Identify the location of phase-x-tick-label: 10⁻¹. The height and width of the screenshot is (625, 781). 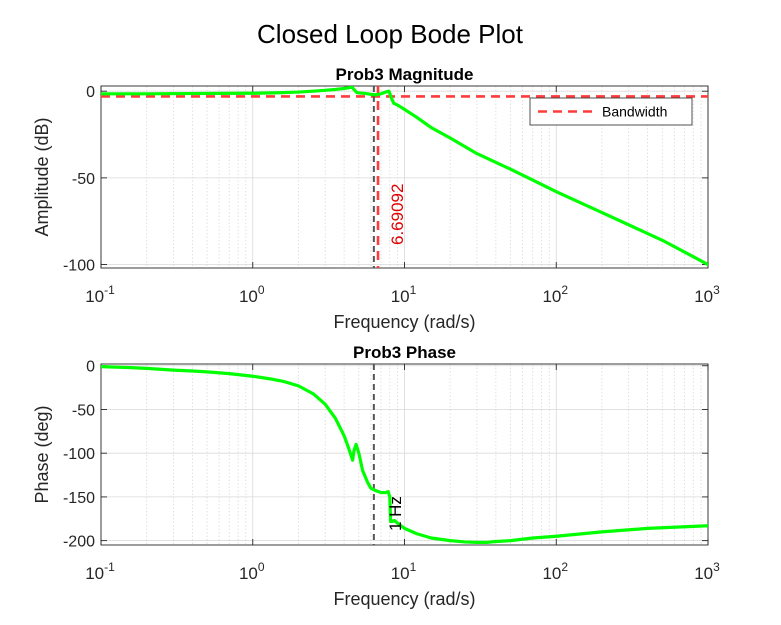
(100, 571).